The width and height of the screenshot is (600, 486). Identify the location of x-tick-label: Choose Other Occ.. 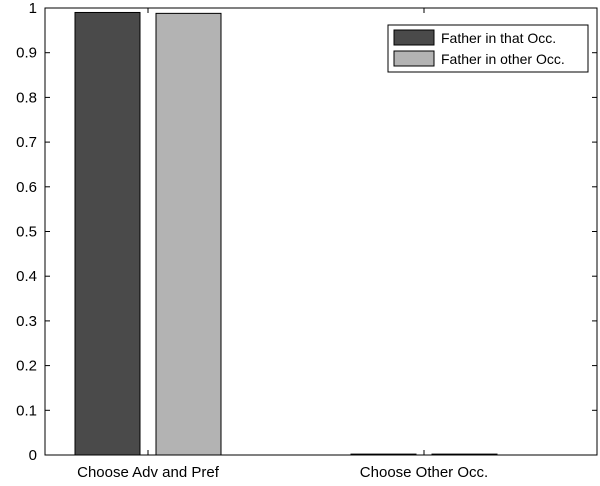
(424, 472).